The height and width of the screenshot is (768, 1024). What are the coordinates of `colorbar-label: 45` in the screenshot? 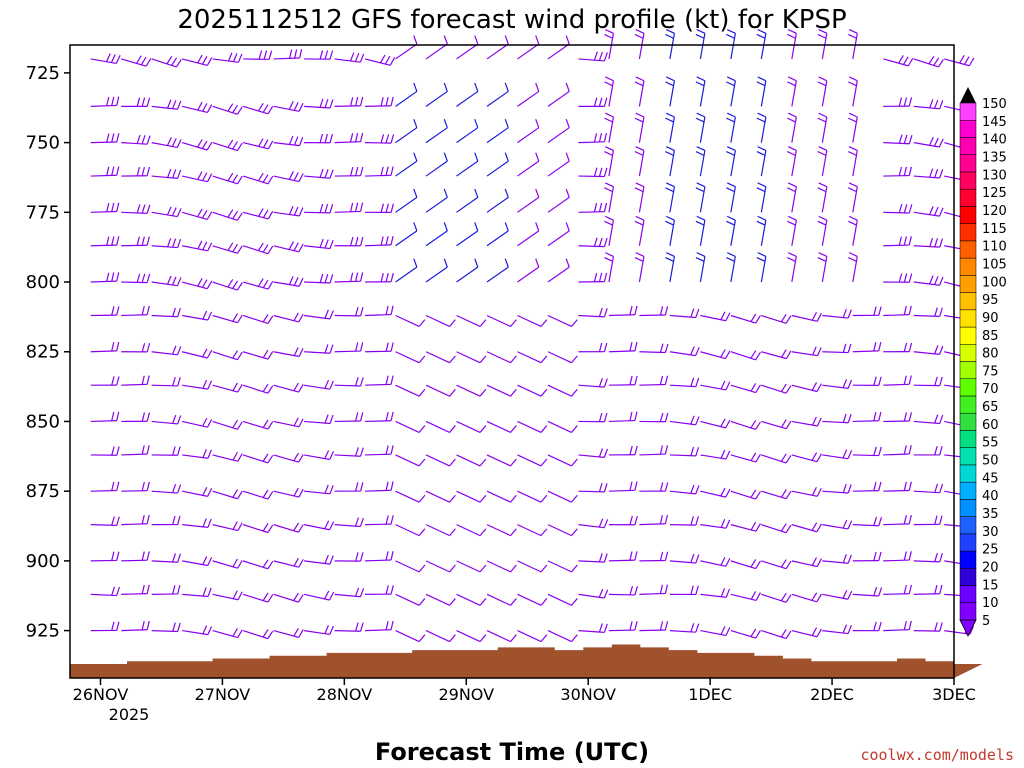 It's located at (990, 478).